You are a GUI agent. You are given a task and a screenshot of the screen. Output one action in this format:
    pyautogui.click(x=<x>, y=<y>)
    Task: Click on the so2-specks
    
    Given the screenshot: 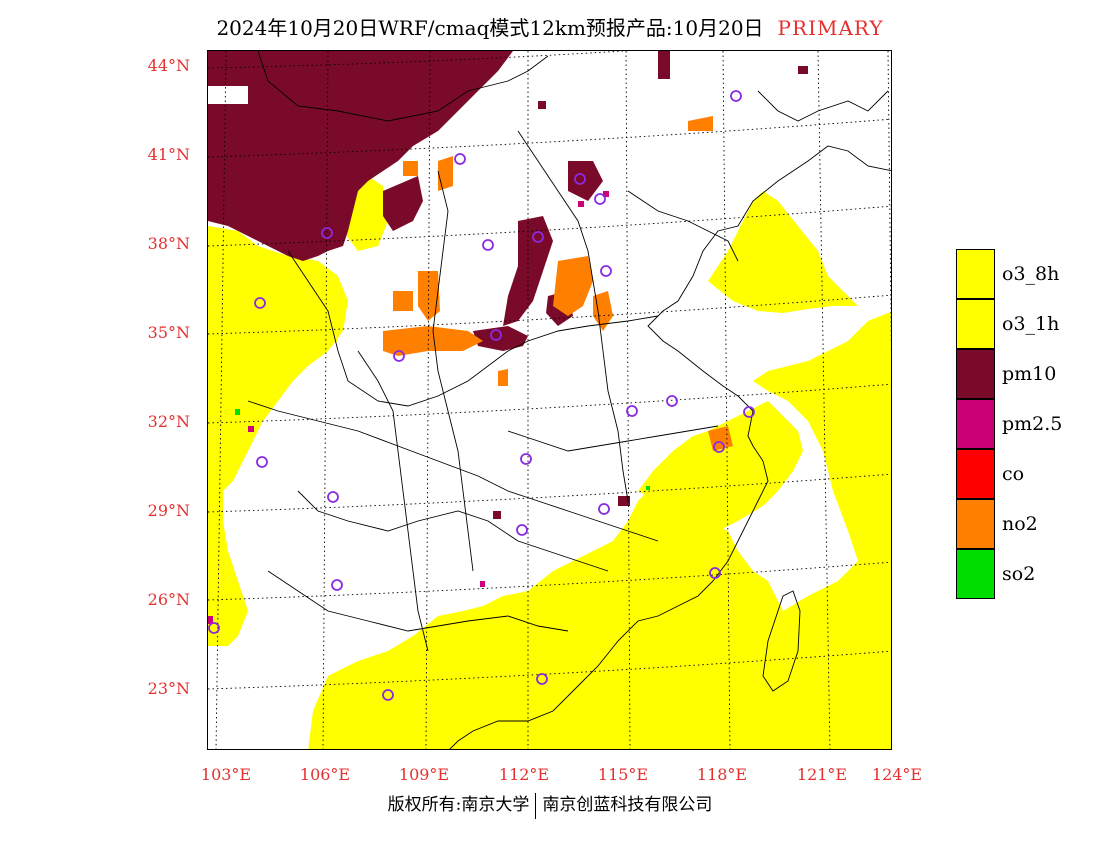 What is the action you would take?
    pyautogui.click(x=442, y=449)
    